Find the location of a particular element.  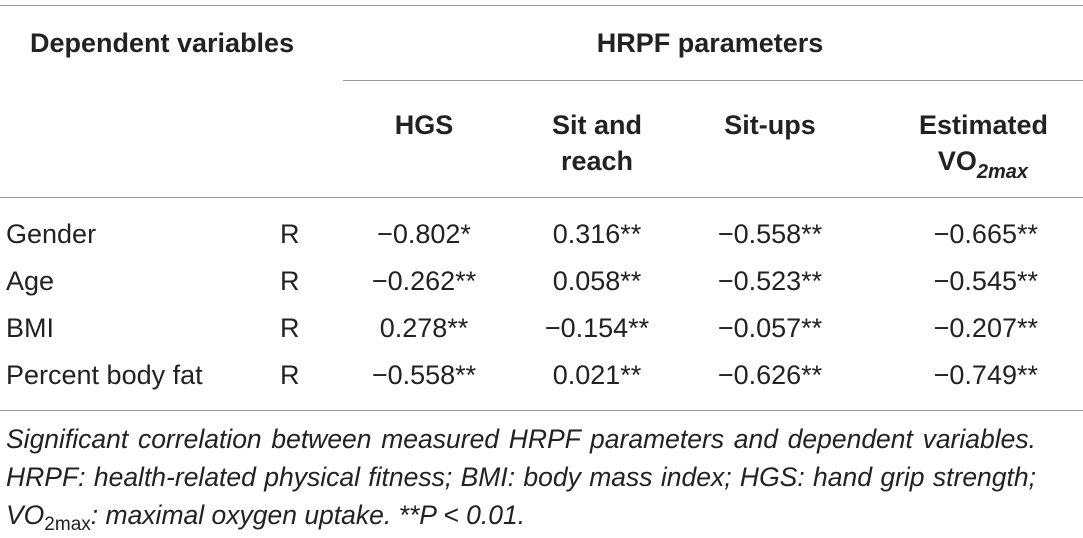

cell-vo2: −0.207** is located at coordinates (985, 328).